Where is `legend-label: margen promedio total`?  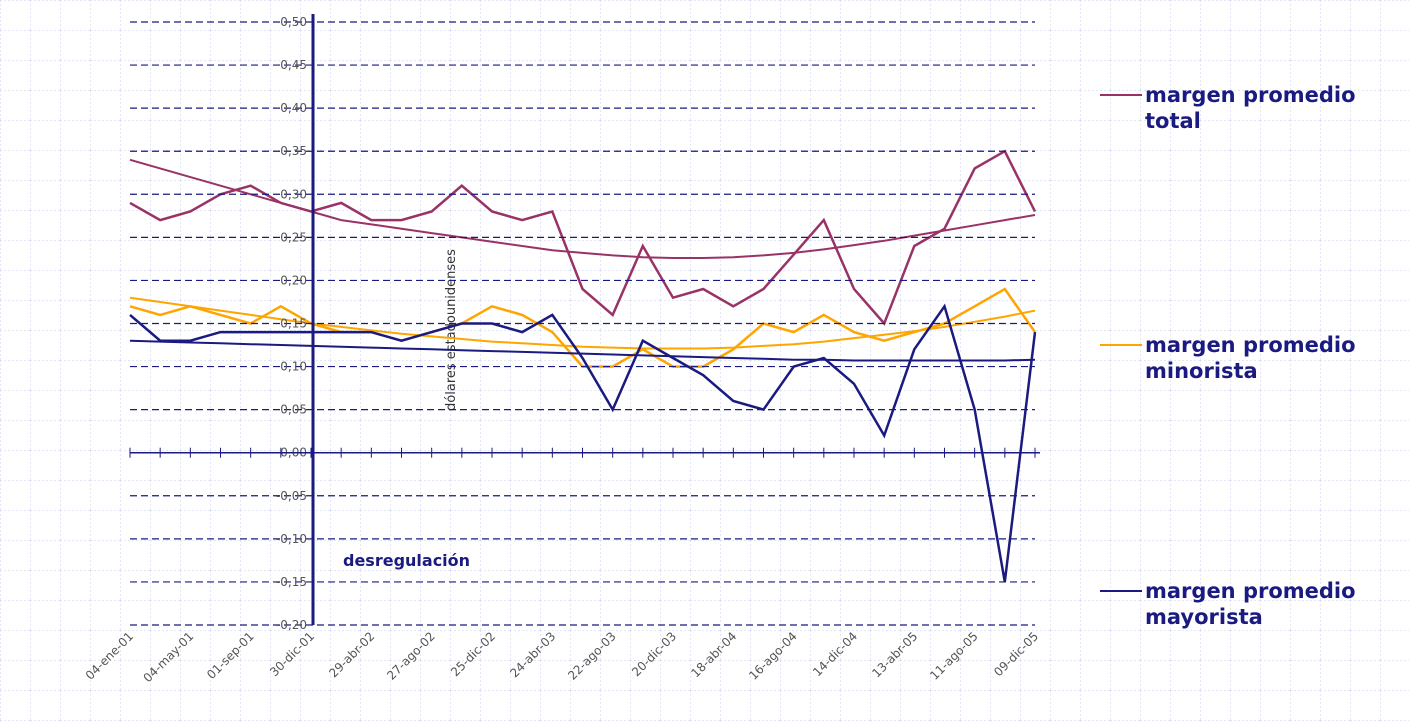 legend-label: margen promedio total is located at coordinates (1250, 108).